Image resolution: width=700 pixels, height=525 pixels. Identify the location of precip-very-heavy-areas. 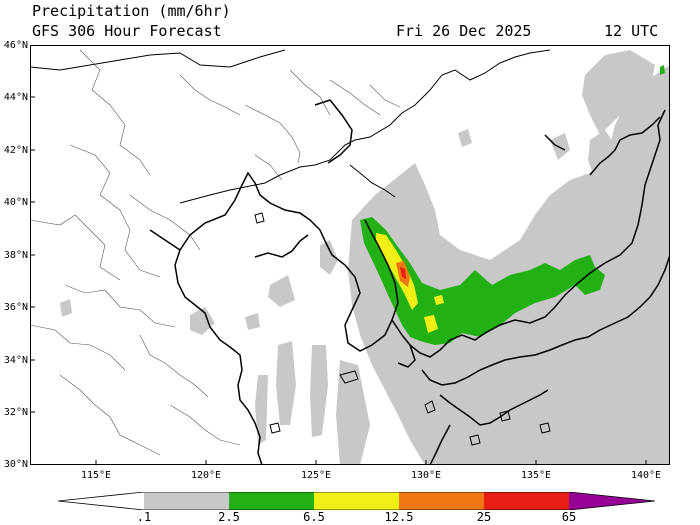
(403, 274).